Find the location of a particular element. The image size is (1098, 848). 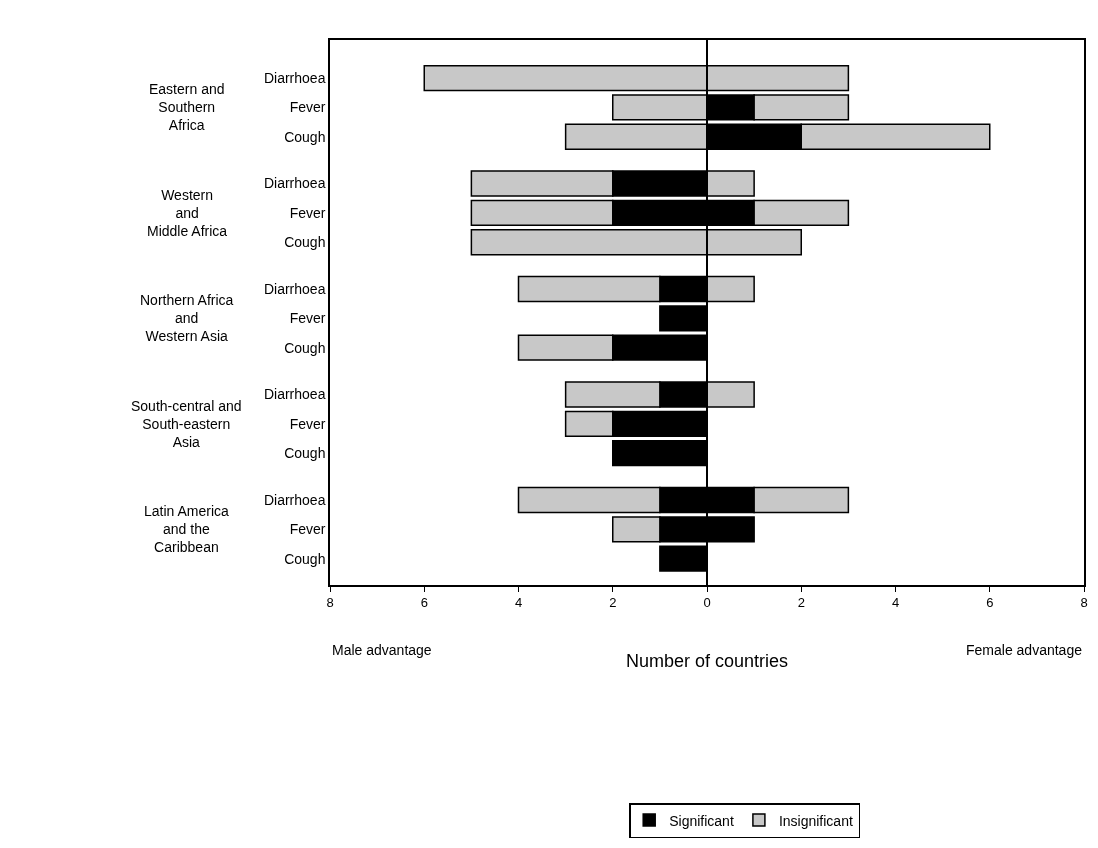

text: Female advantage is located at coordinates (1024, 650).